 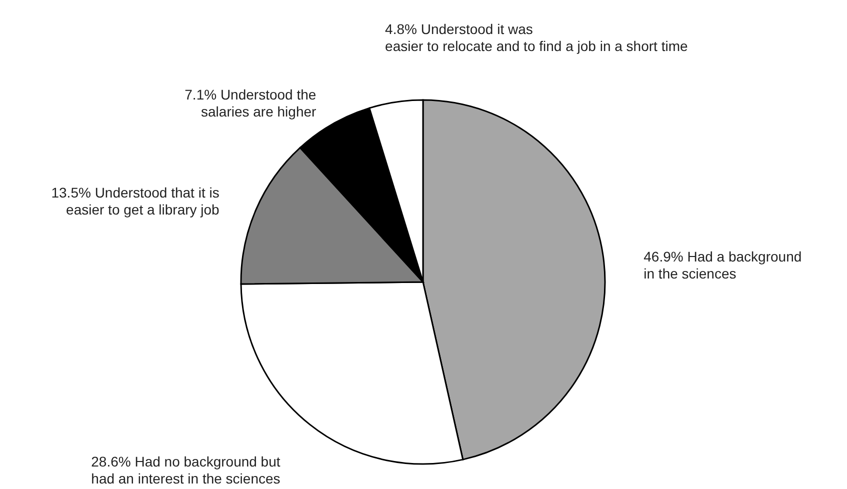 What do you see at coordinates (250, 103) in the screenshot?
I see `slice-label: 7.1% Understood the salaries are higher` at bounding box center [250, 103].